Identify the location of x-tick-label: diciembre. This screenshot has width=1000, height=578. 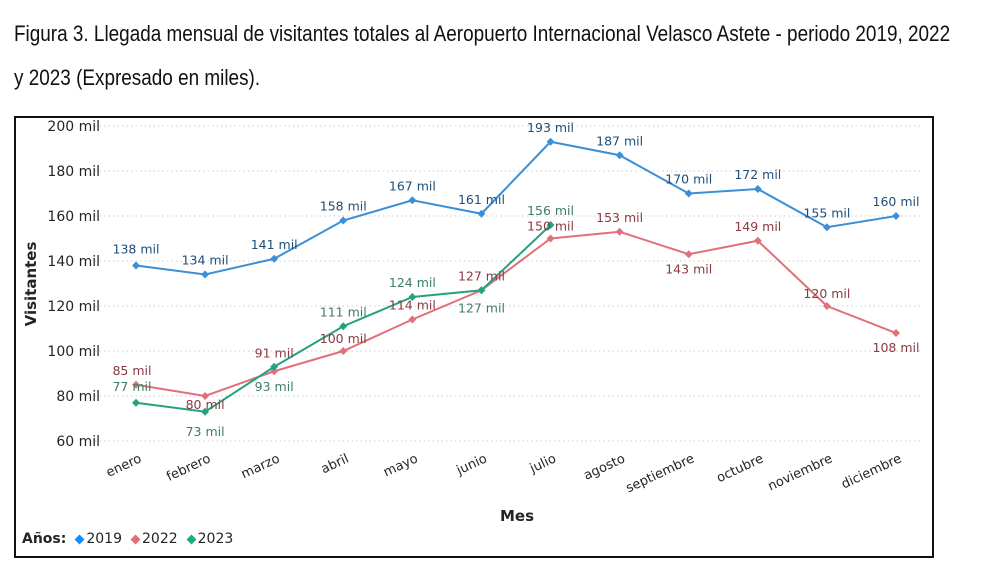
(871, 471).